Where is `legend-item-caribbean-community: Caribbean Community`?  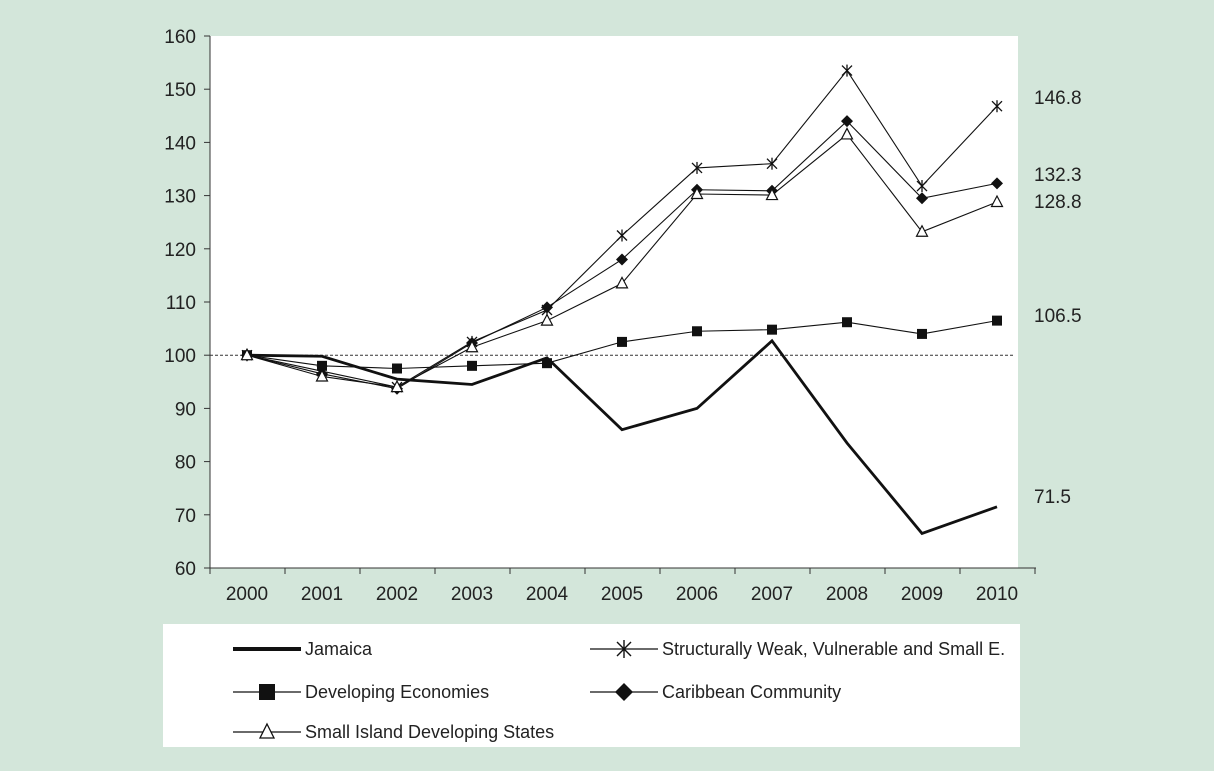
legend-item-caribbean-community: Caribbean Community is located at coordinates (714, 692).